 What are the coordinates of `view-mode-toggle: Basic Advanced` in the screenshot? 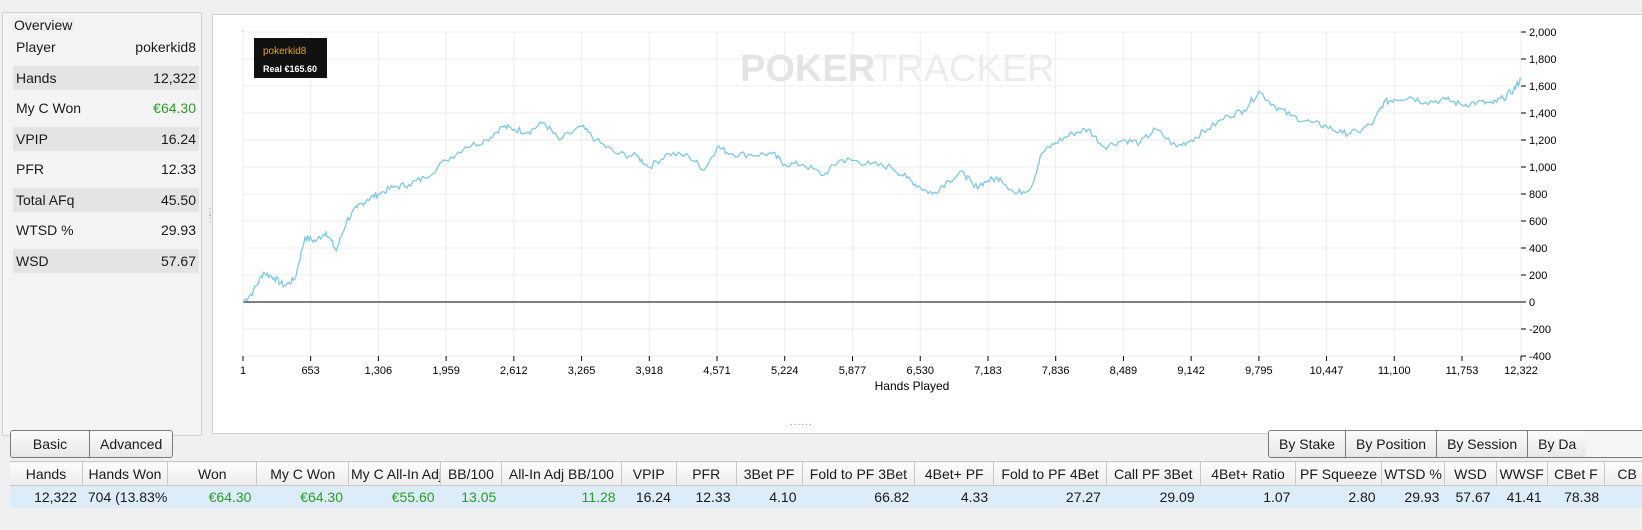 It's located at (92, 444).